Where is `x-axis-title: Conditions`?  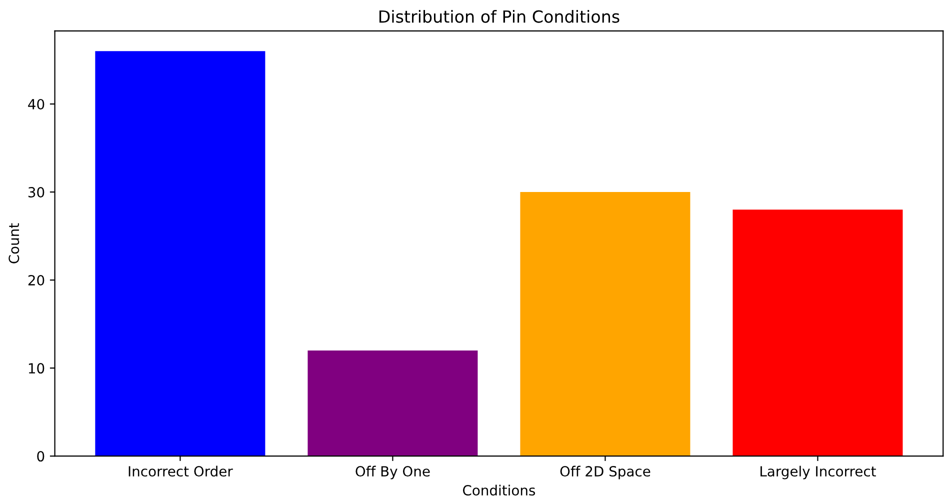
x-axis-title: Conditions is located at coordinates (499, 490).